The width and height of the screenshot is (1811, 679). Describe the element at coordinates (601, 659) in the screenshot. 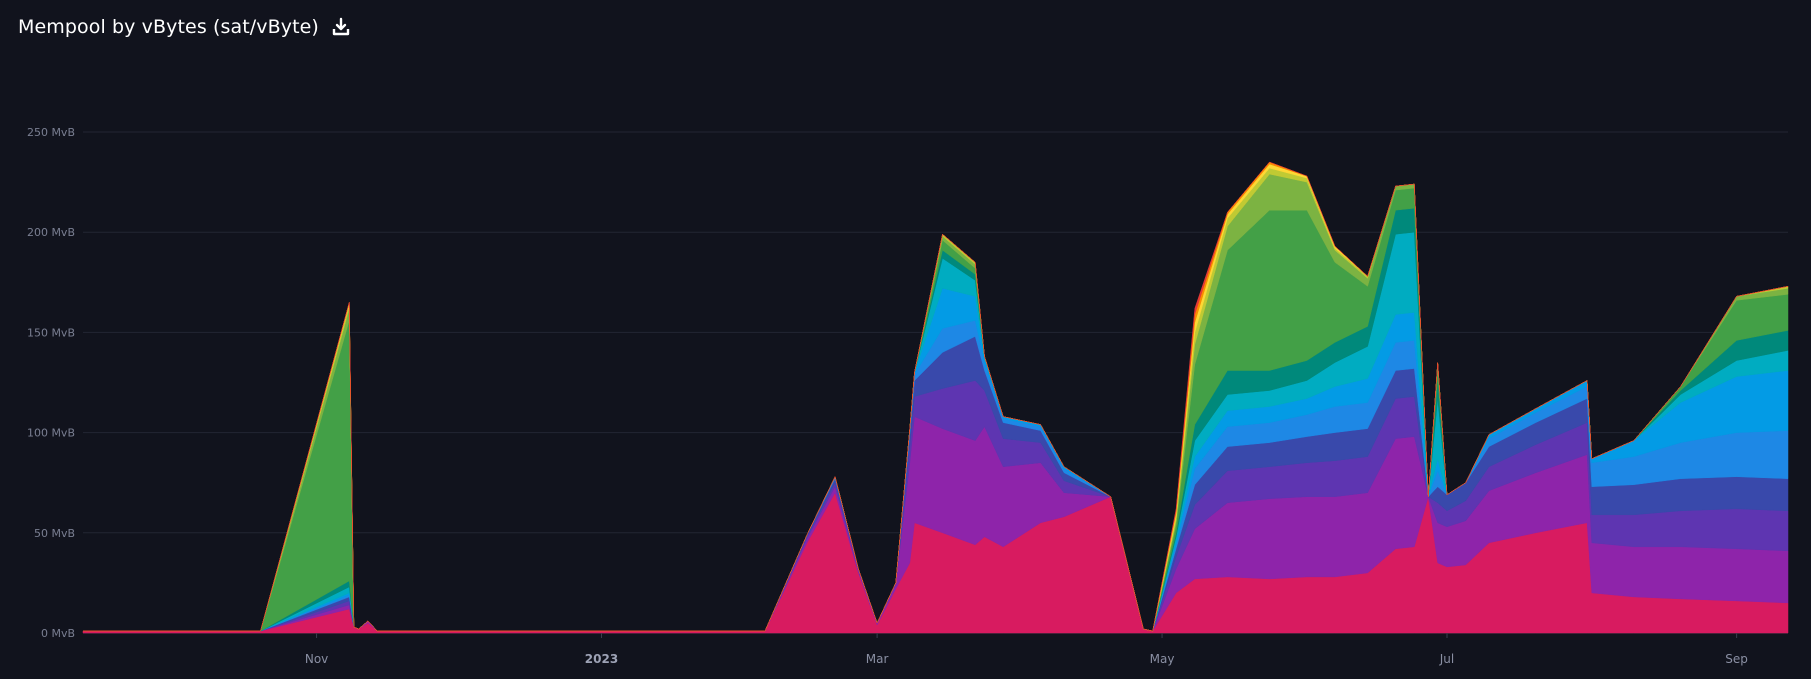

I see `x-tick-label: 2023` at that location.